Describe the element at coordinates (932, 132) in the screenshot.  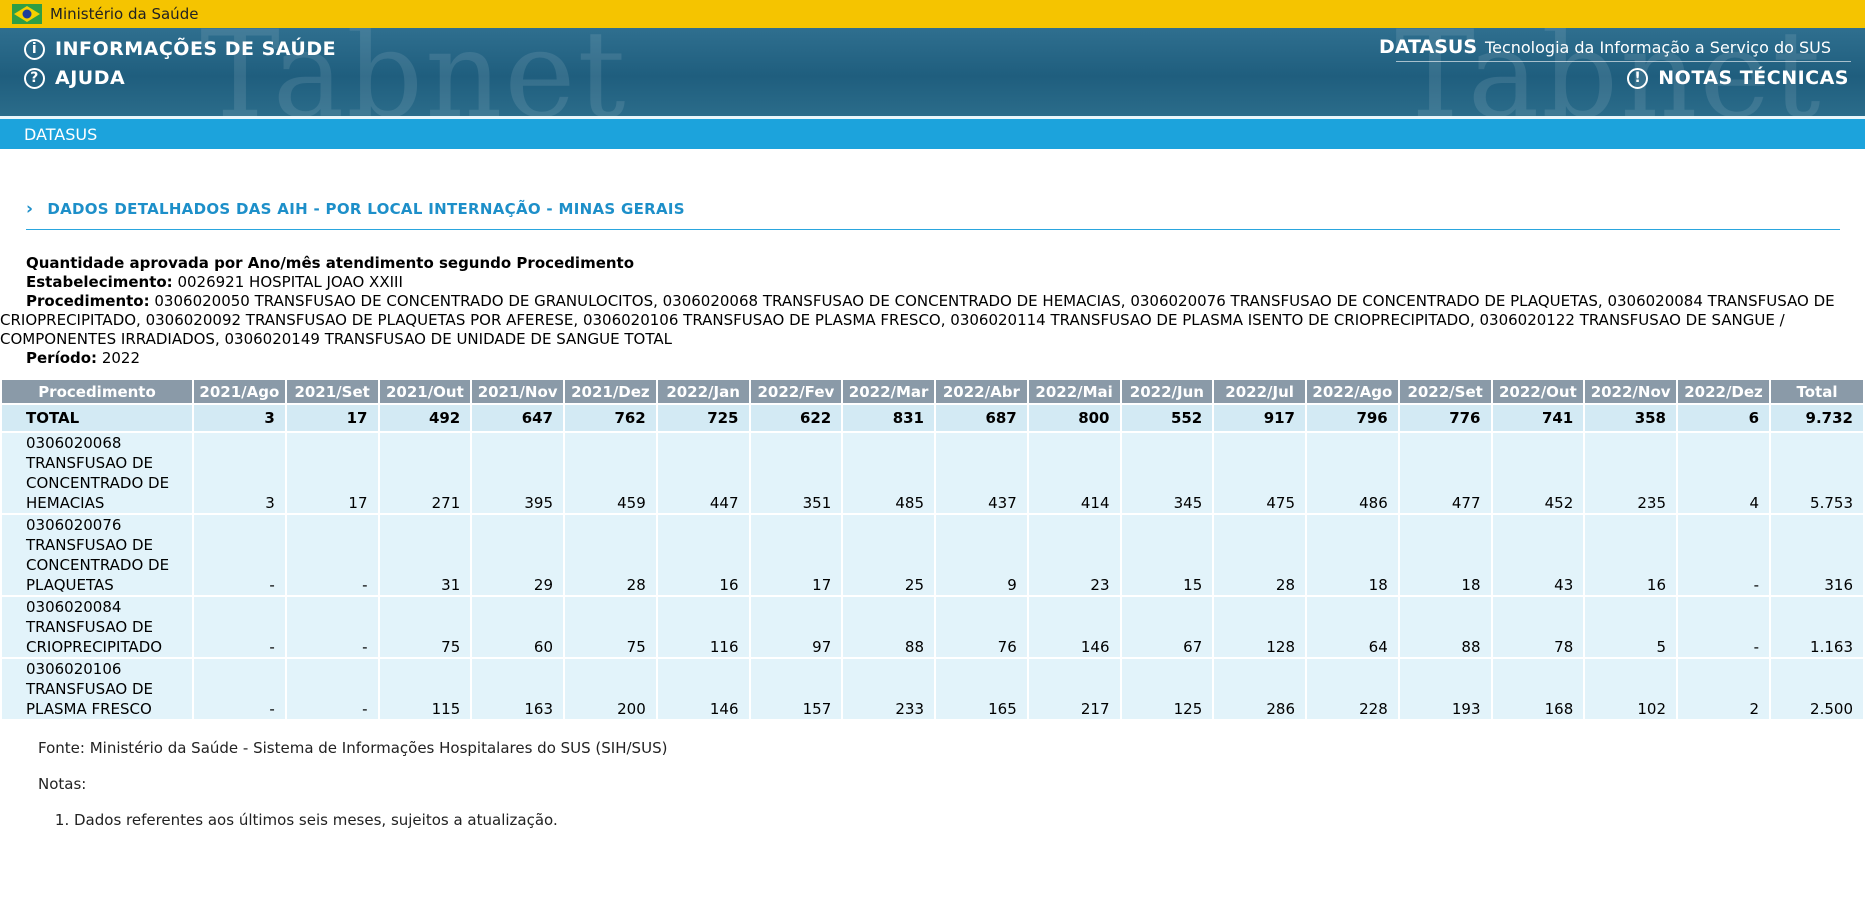
I see `datasus-strip: DATASUS` at that location.